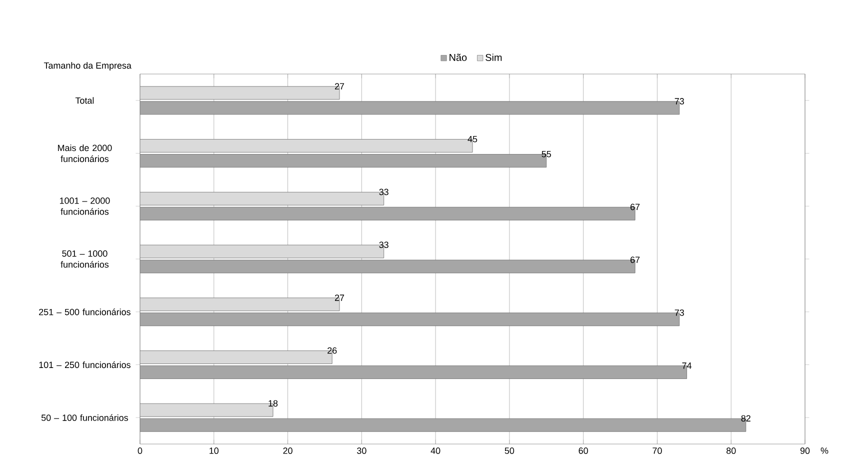  What do you see at coordinates (361, 451) in the screenshot?
I see `x-tick-label: 30` at bounding box center [361, 451].